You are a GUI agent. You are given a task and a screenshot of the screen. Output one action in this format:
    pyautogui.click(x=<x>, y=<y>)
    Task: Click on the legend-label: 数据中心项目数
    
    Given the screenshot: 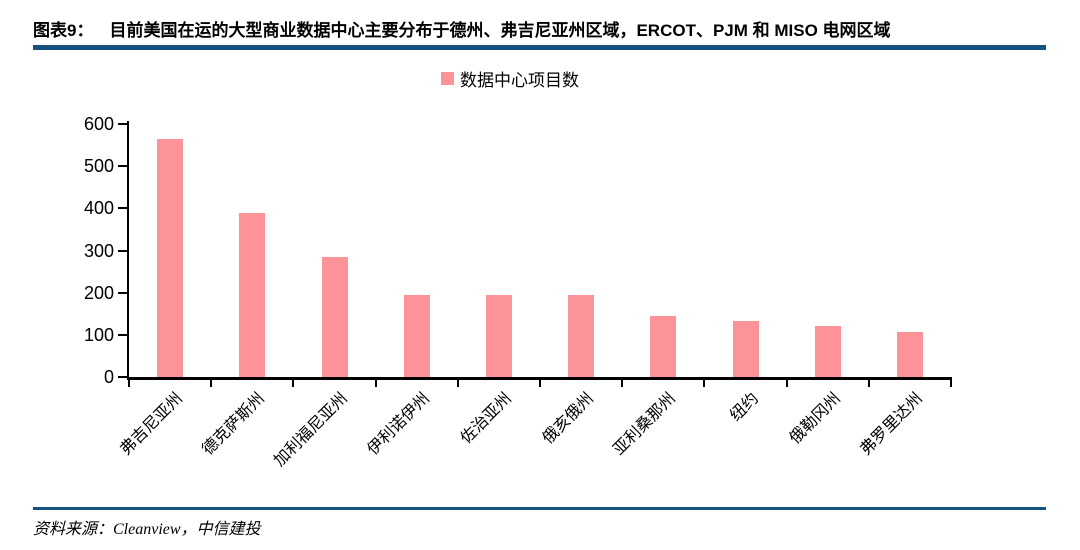 What is the action you would take?
    pyautogui.click(x=519, y=80)
    